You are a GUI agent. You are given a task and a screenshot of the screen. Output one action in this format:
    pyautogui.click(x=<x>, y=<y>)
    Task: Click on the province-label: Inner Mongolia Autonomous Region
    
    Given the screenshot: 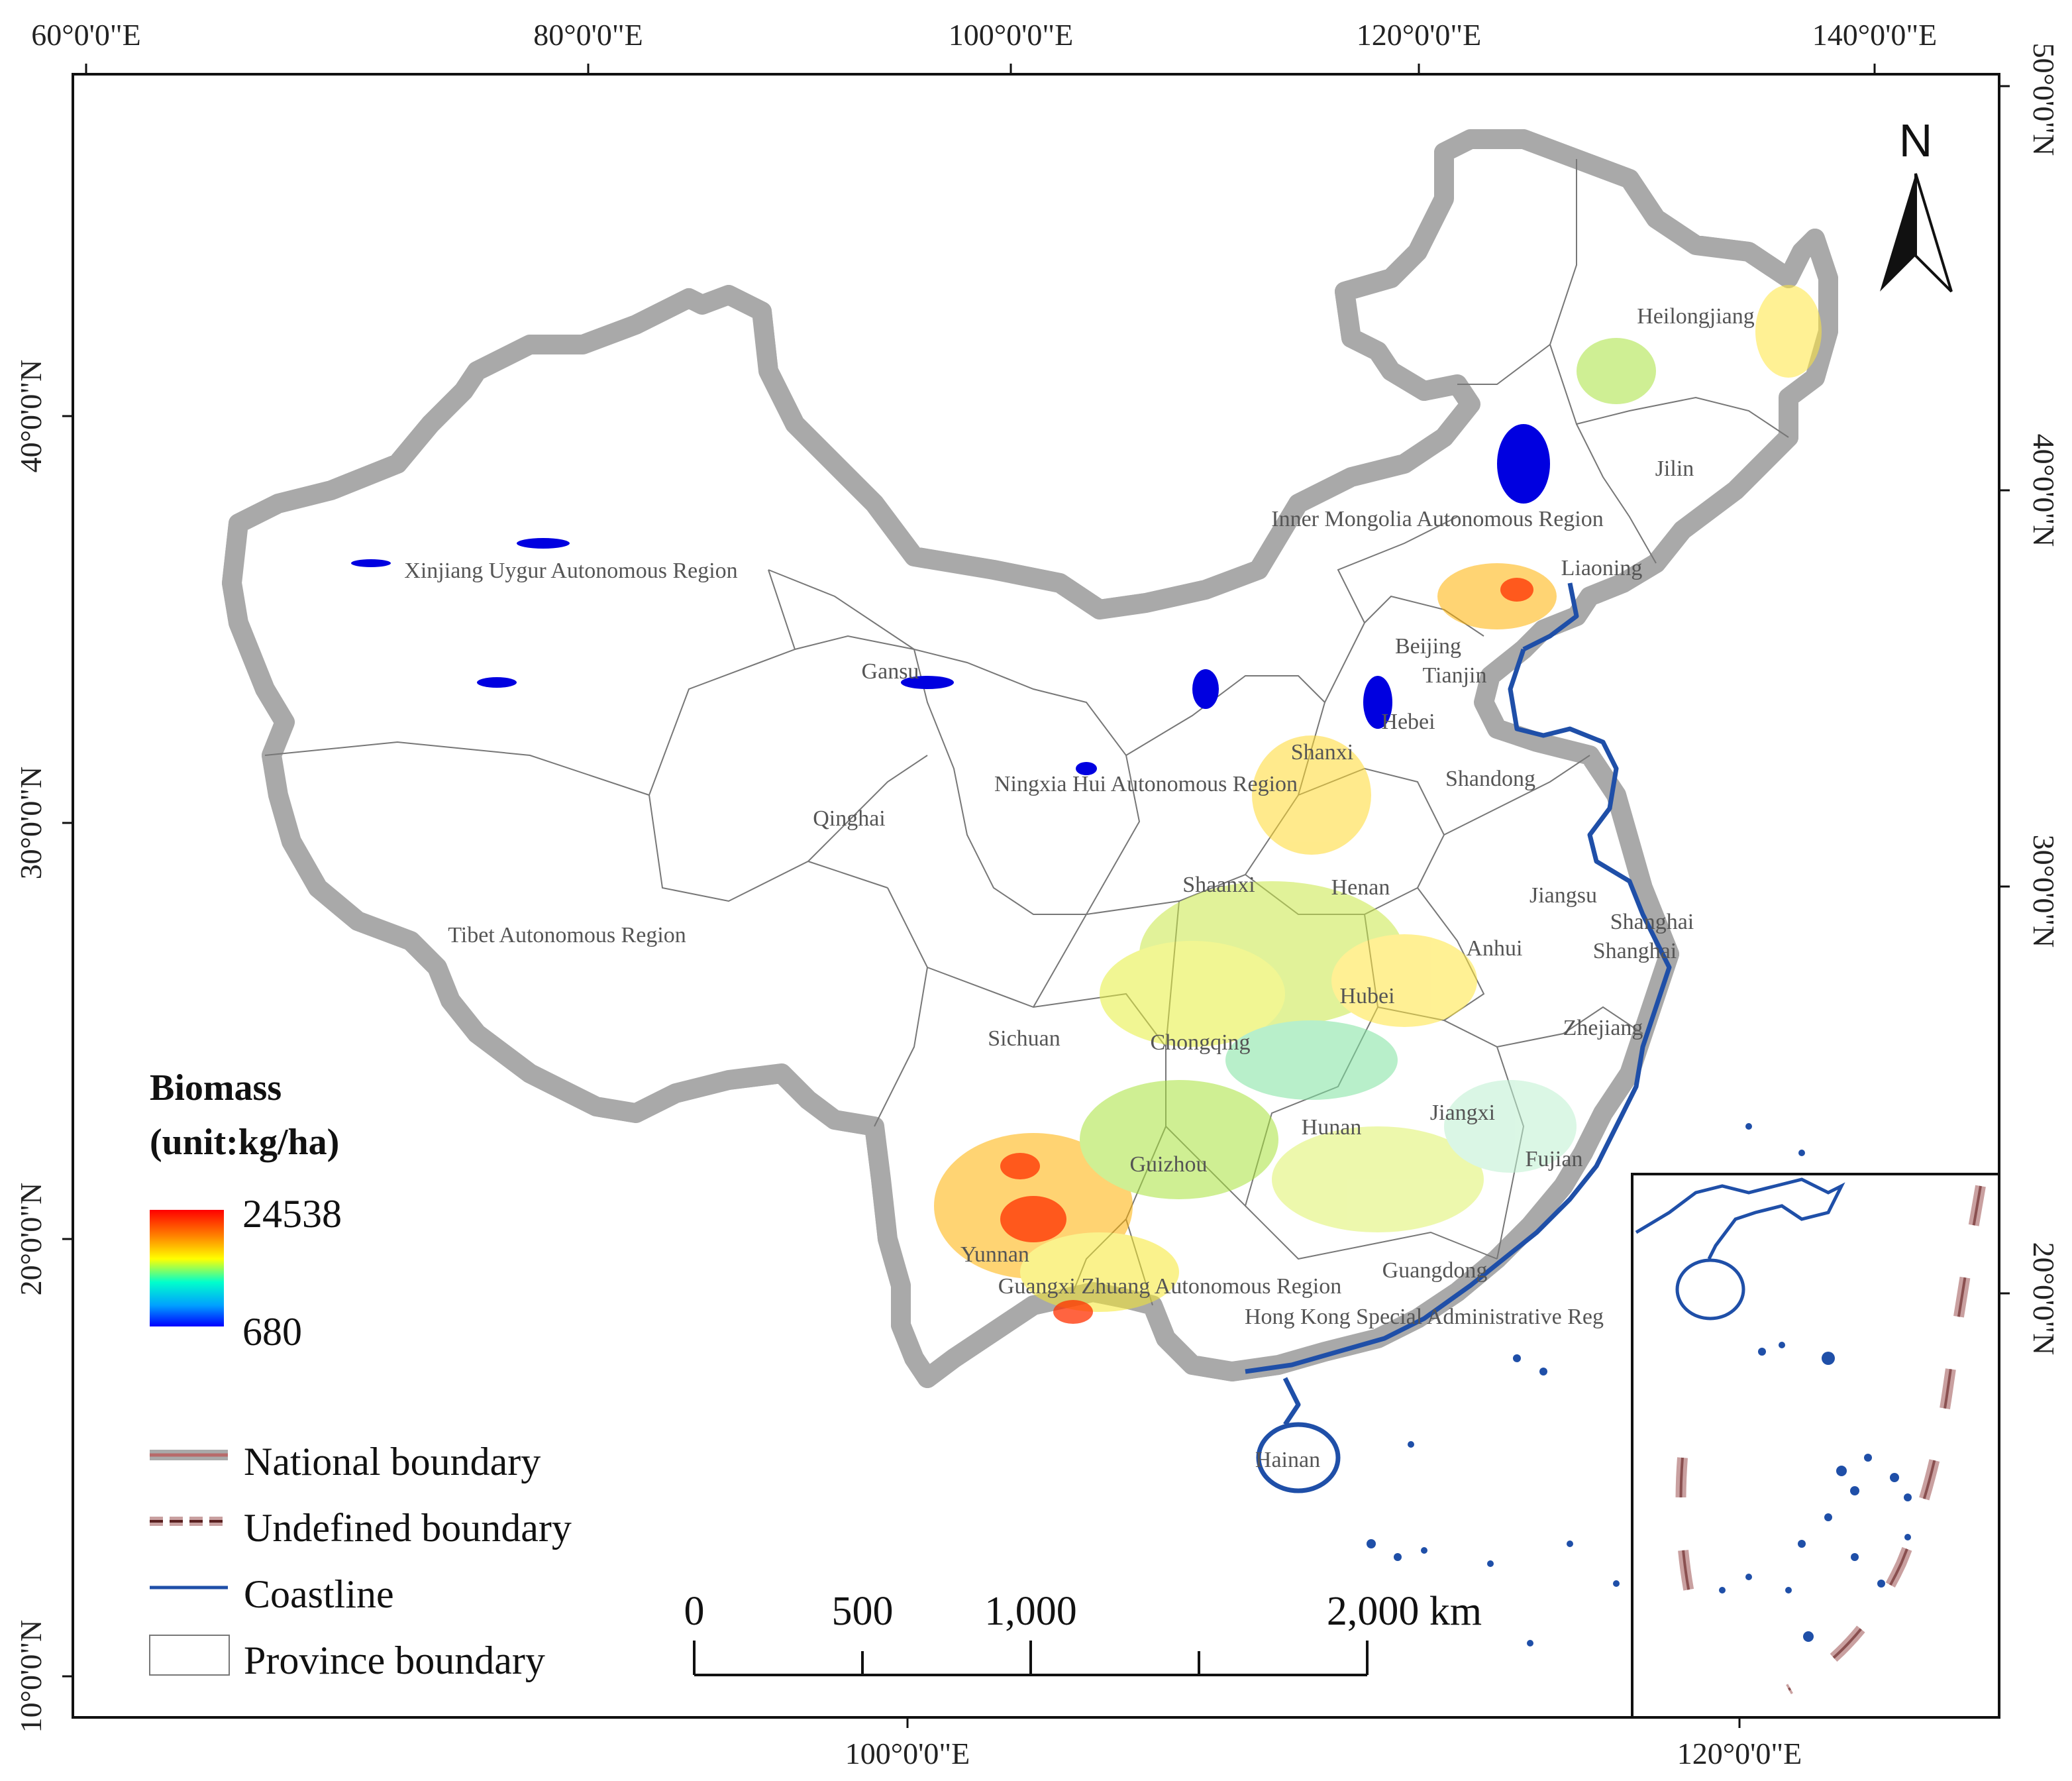 What is the action you would take?
    pyautogui.click(x=1437, y=519)
    